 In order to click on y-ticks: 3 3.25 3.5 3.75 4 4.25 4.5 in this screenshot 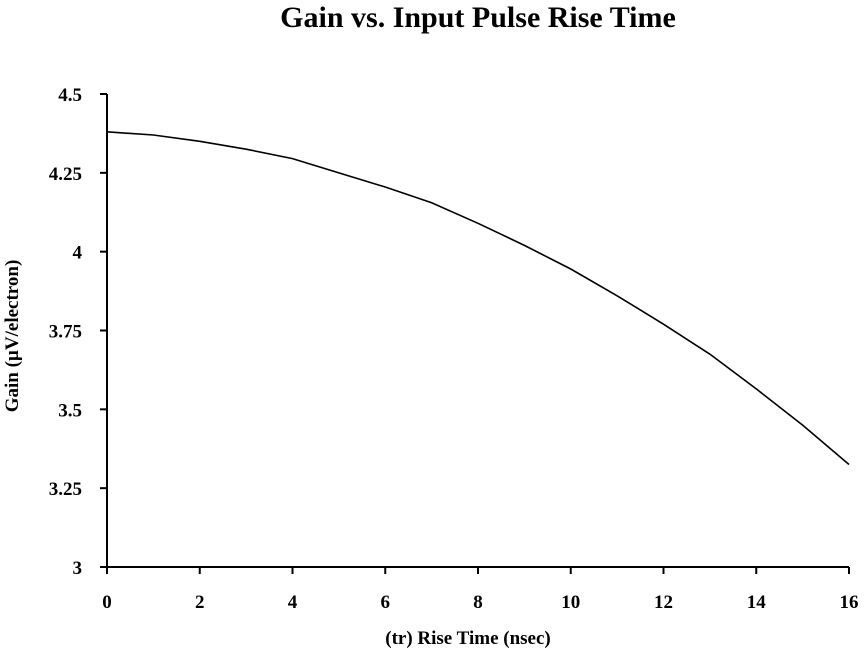, I will do `click(78, 332)`.